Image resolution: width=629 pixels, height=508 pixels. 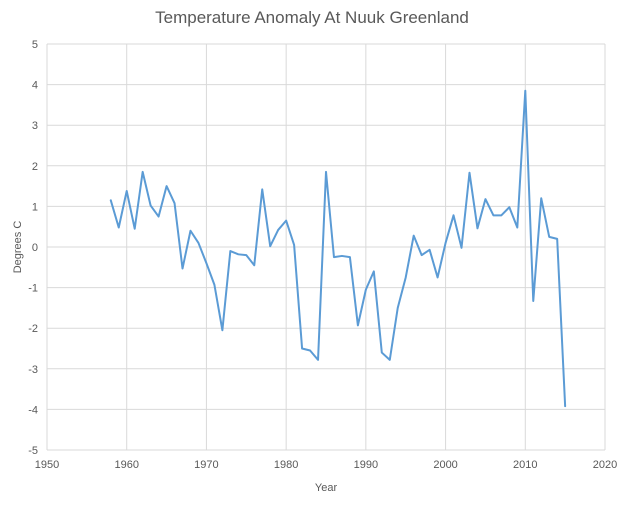 I want to click on y-tick-label: -5, so click(x=33, y=451).